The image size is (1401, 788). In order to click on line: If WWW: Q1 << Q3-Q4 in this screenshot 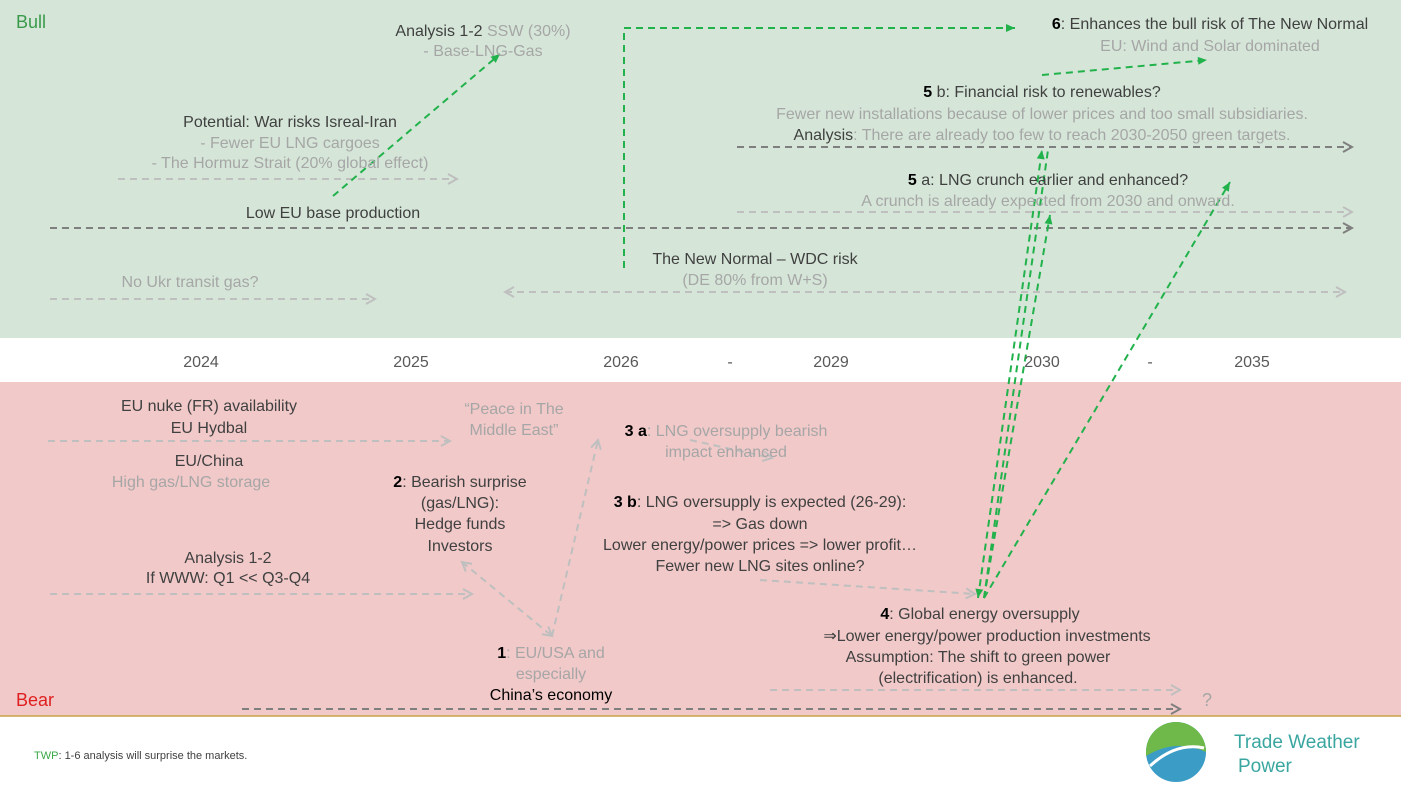, I will do `click(228, 578)`.